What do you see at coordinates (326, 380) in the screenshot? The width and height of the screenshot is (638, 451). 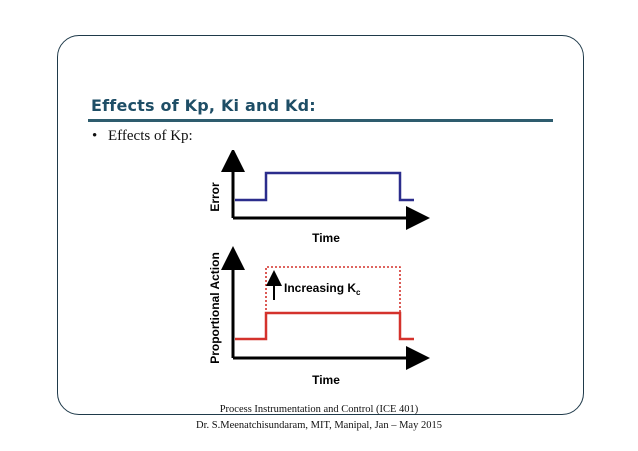 I see `pa-x-label: Time` at bounding box center [326, 380].